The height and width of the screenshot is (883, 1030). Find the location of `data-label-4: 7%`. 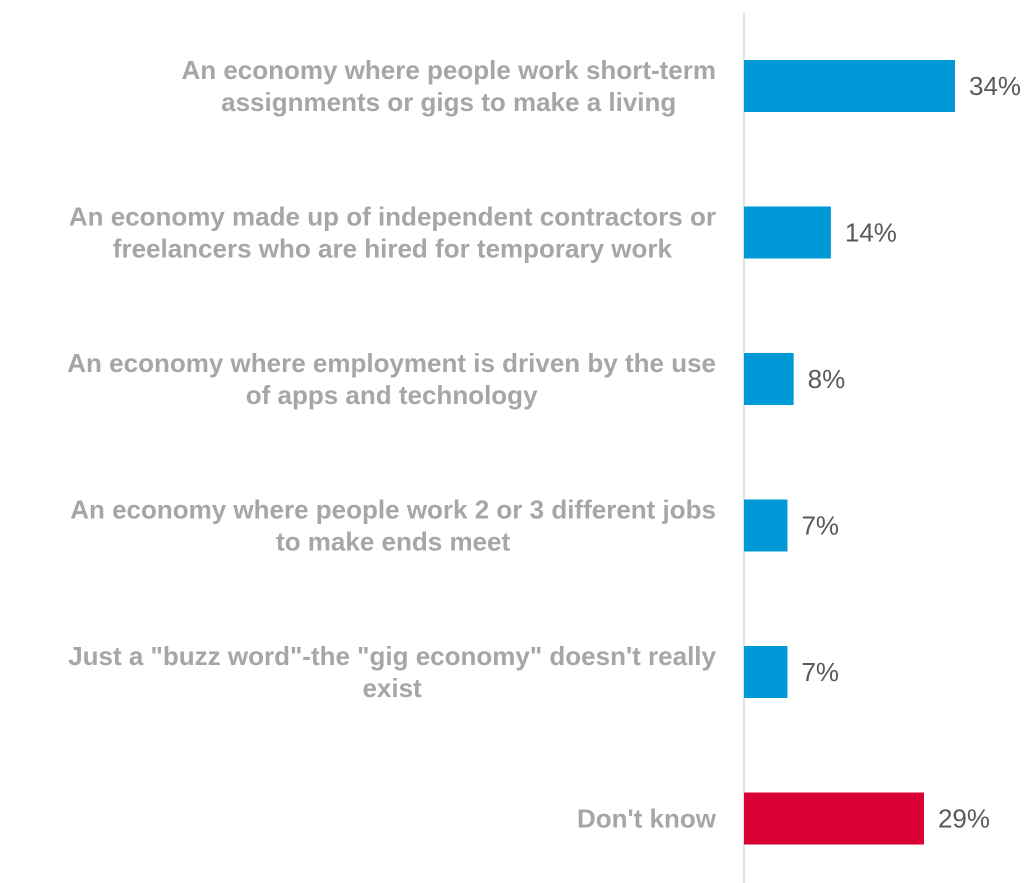

data-label-4: 7% is located at coordinates (820, 526).